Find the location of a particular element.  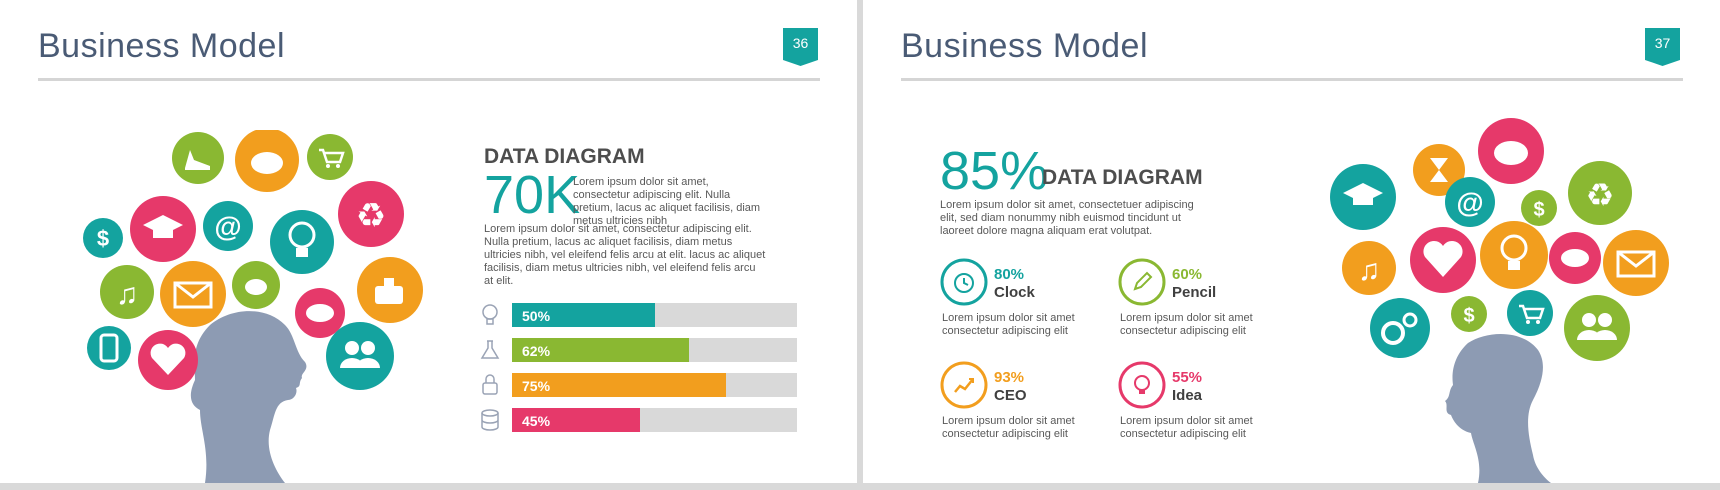

stat-percent: 55% is located at coordinates (1187, 377).